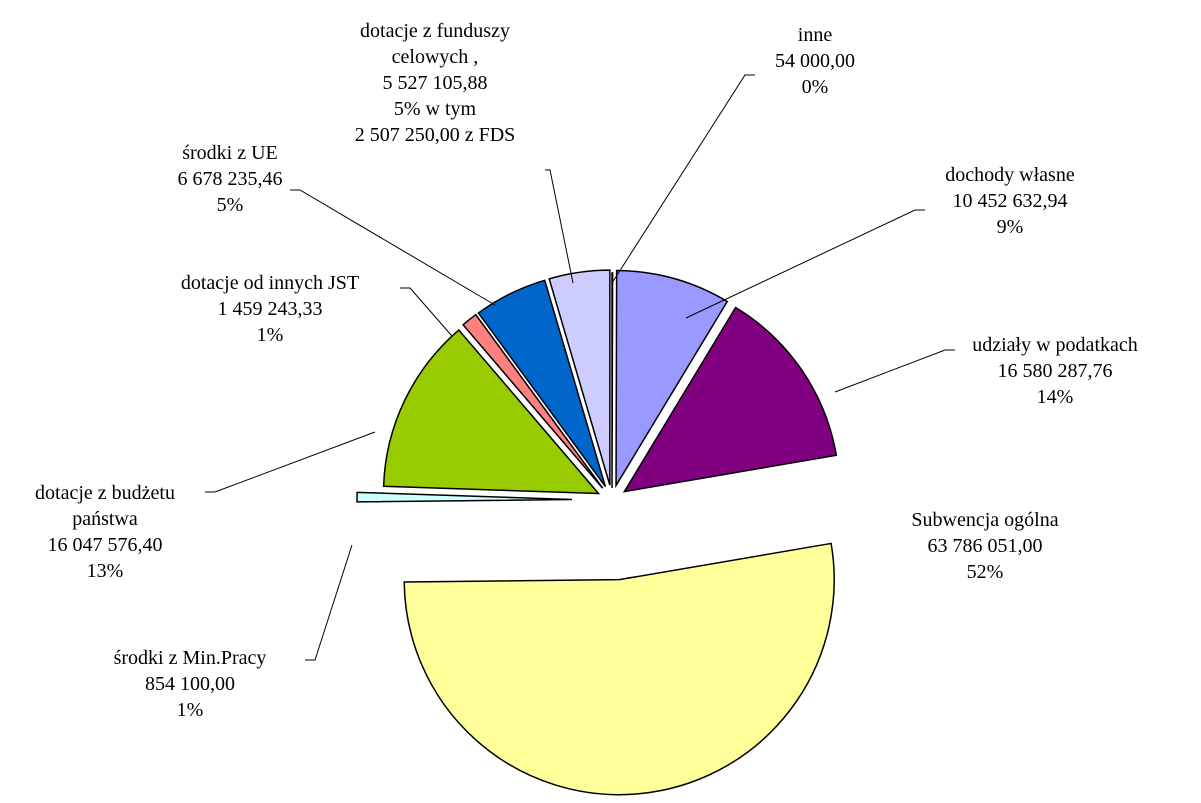  I want to click on value-label: 6 678 235,46, so click(230, 179).